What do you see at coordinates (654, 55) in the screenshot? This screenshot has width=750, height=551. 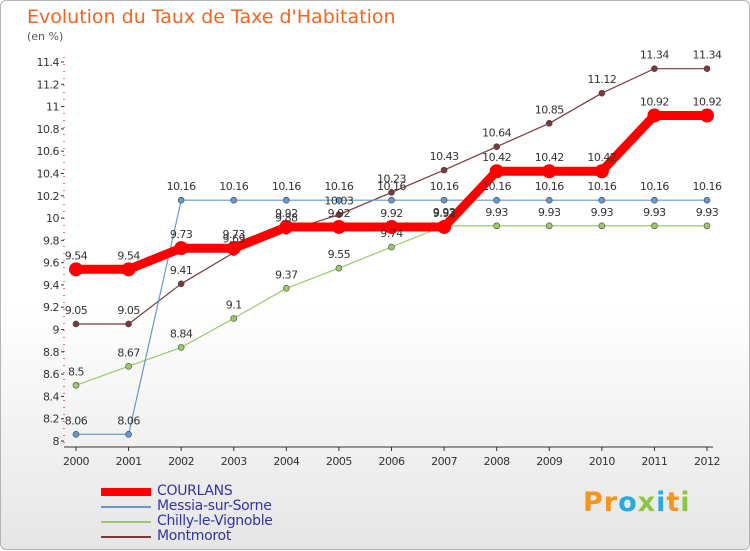 I see `data-label: 11.34` at bounding box center [654, 55].